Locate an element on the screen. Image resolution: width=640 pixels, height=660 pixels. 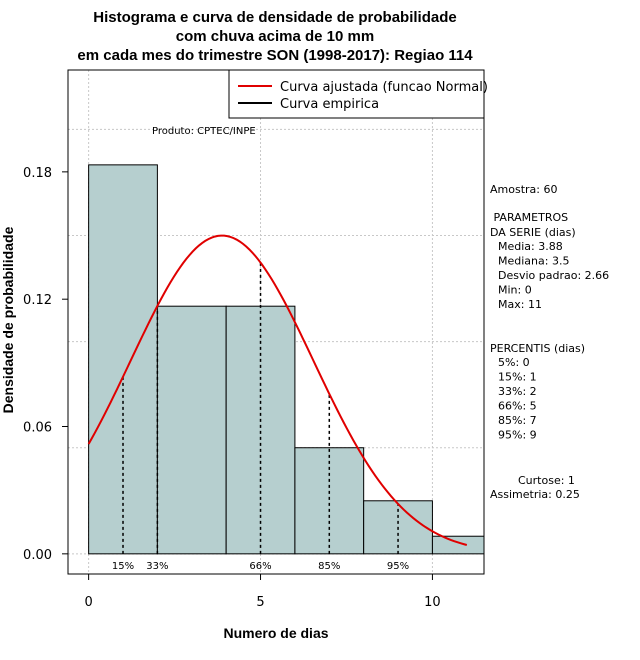
percentile-label-66%: 66% is located at coordinates (260, 566).